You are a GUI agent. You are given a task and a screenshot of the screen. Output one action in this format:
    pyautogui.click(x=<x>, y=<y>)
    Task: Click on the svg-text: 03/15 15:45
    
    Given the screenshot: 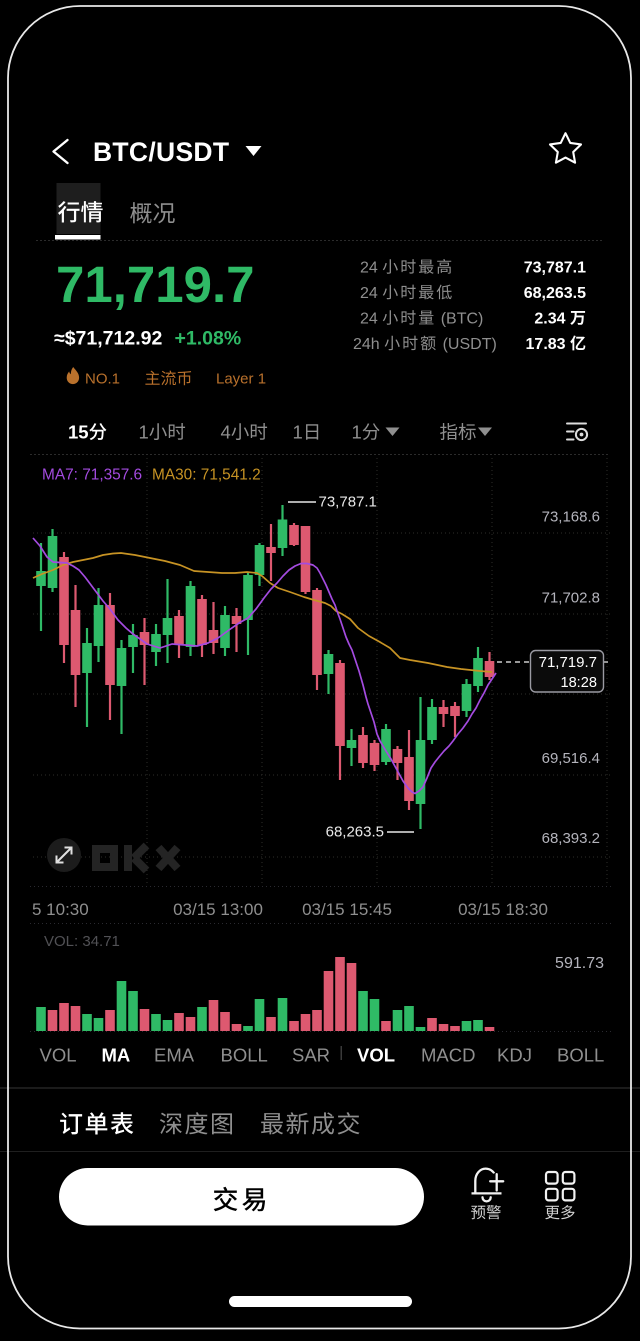 What is the action you would take?
    pyautogui.click(x=347, y=909)
    